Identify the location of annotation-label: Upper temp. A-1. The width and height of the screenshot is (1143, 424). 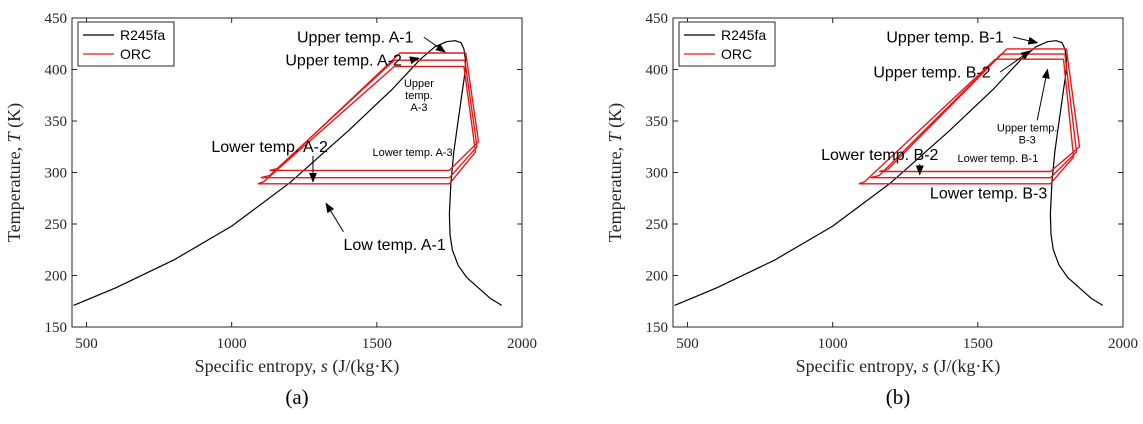
(355, 38).